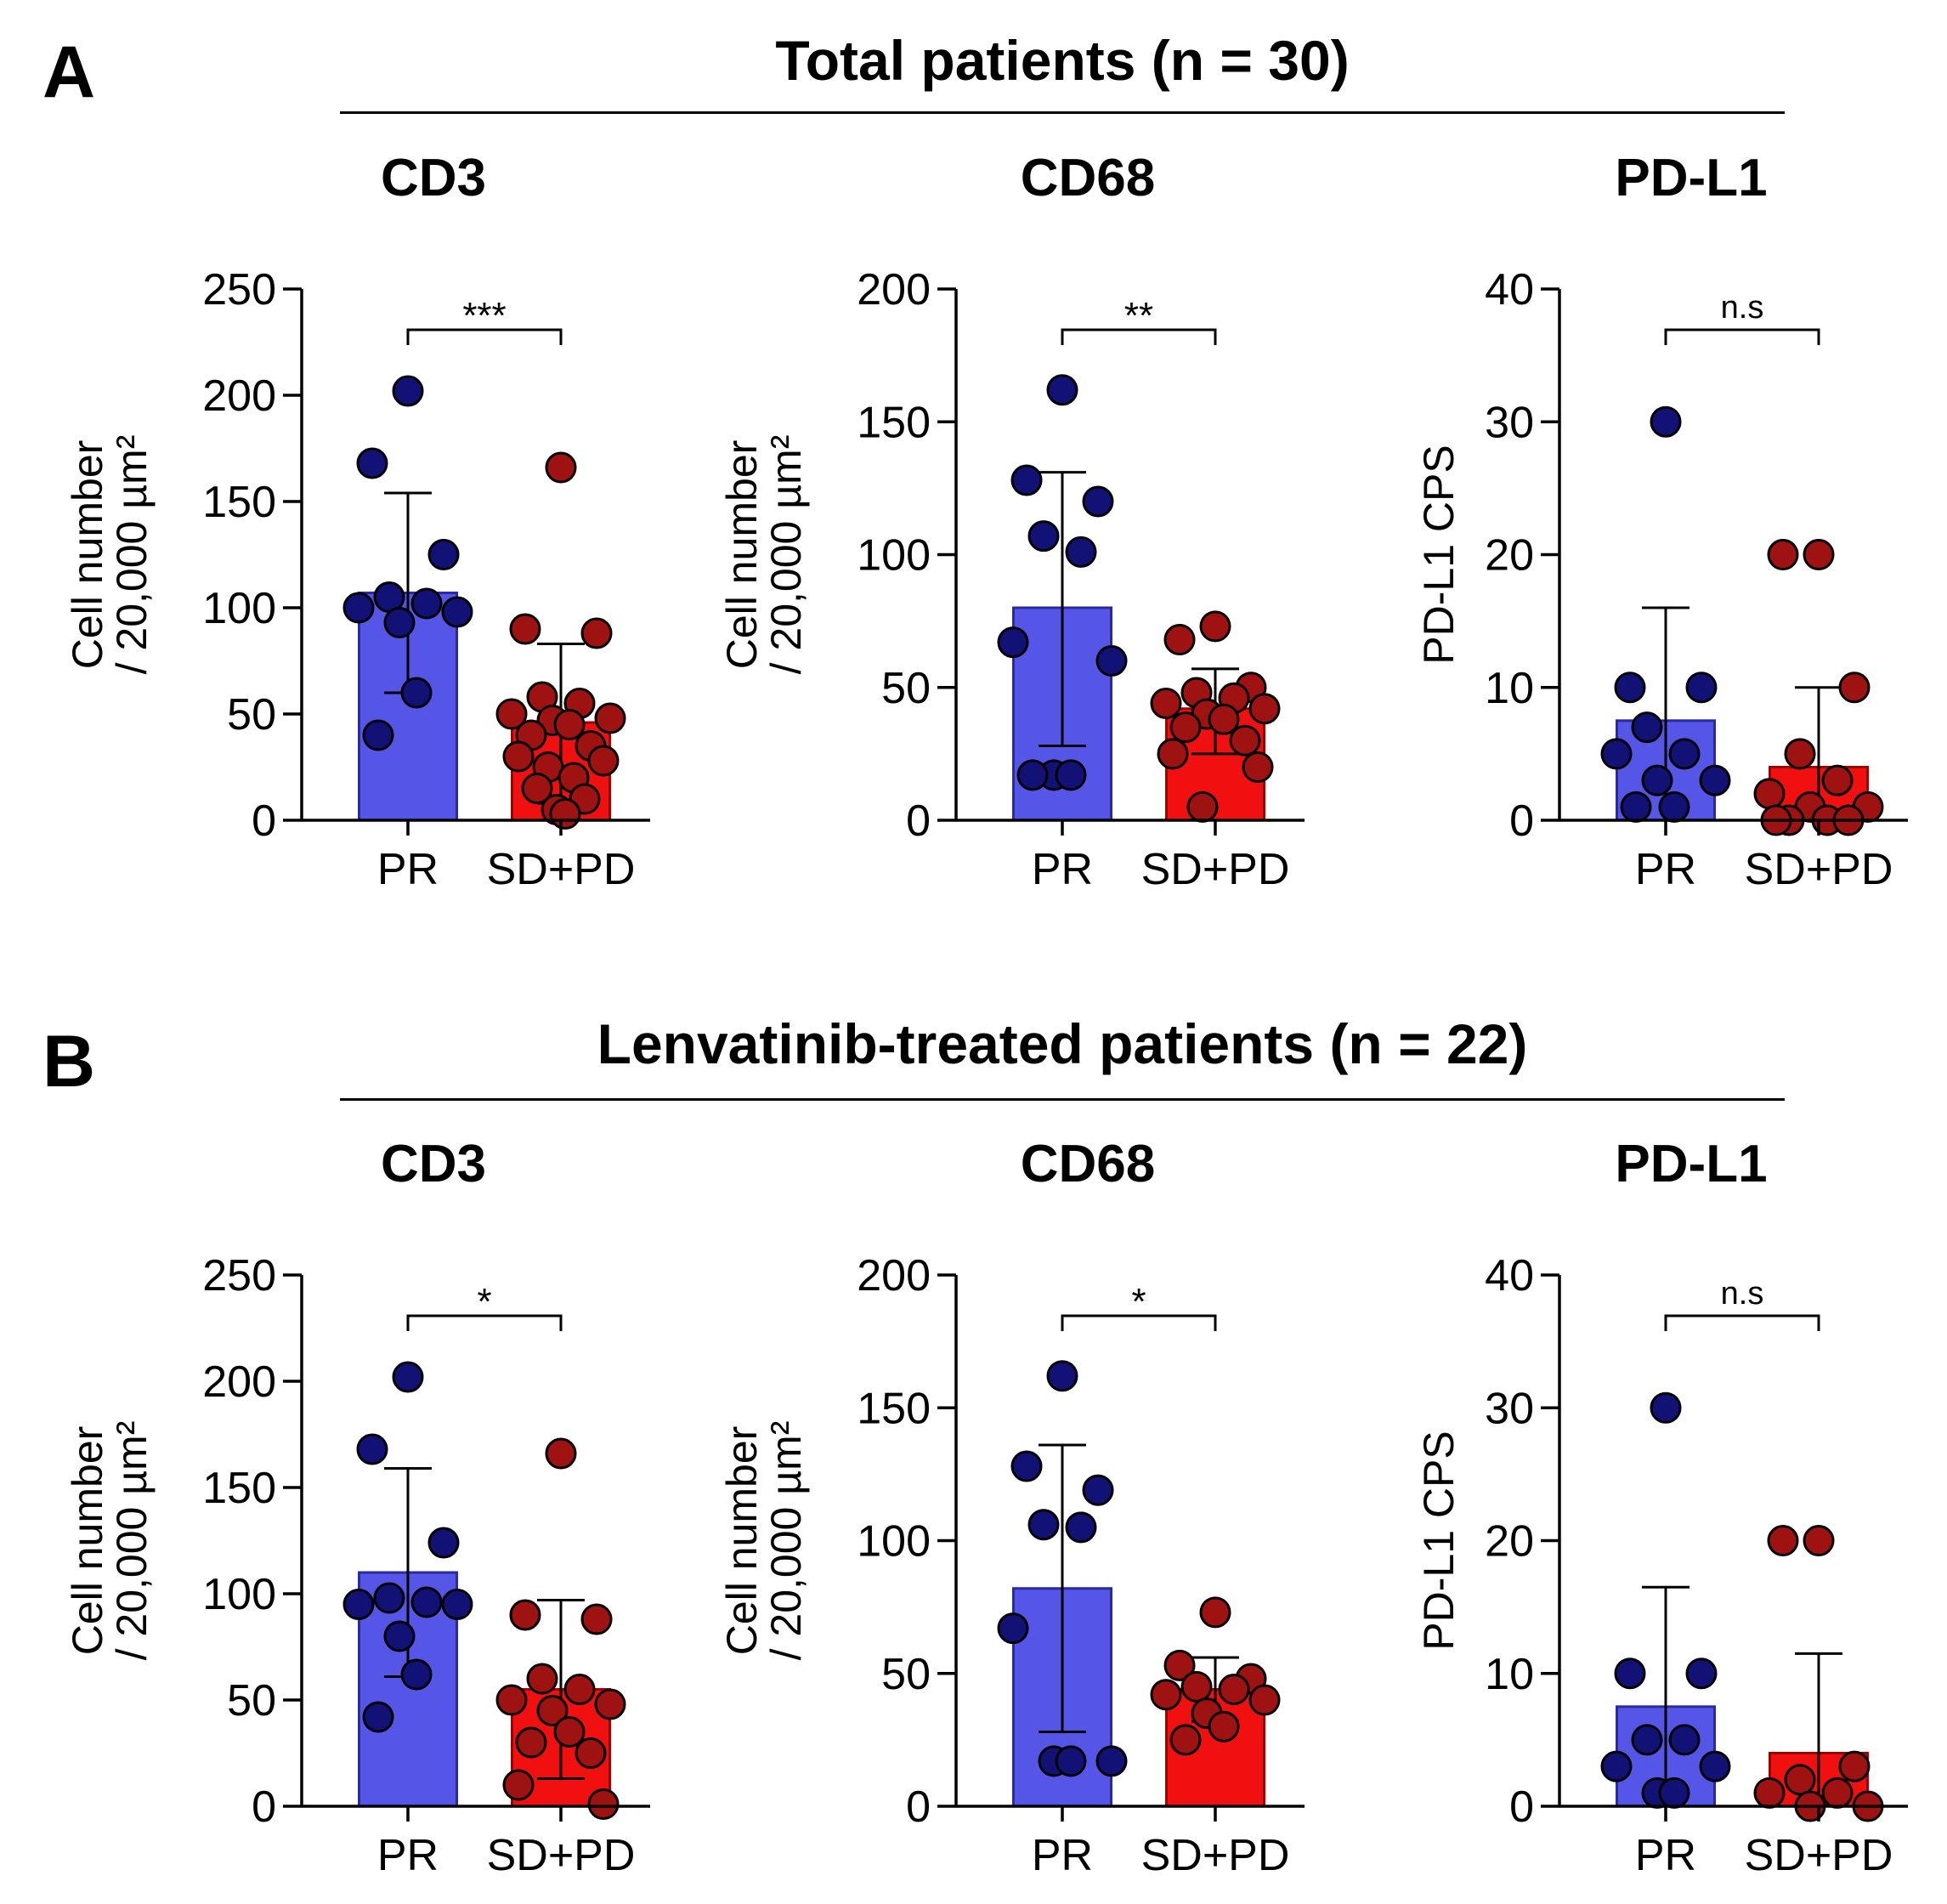 Image resolution: width=1947 pixels, height=1904 pixels. Describe the element at coordinates (742, 555) in the screenshot. I see `y-axis-label: Cell number` at that location.